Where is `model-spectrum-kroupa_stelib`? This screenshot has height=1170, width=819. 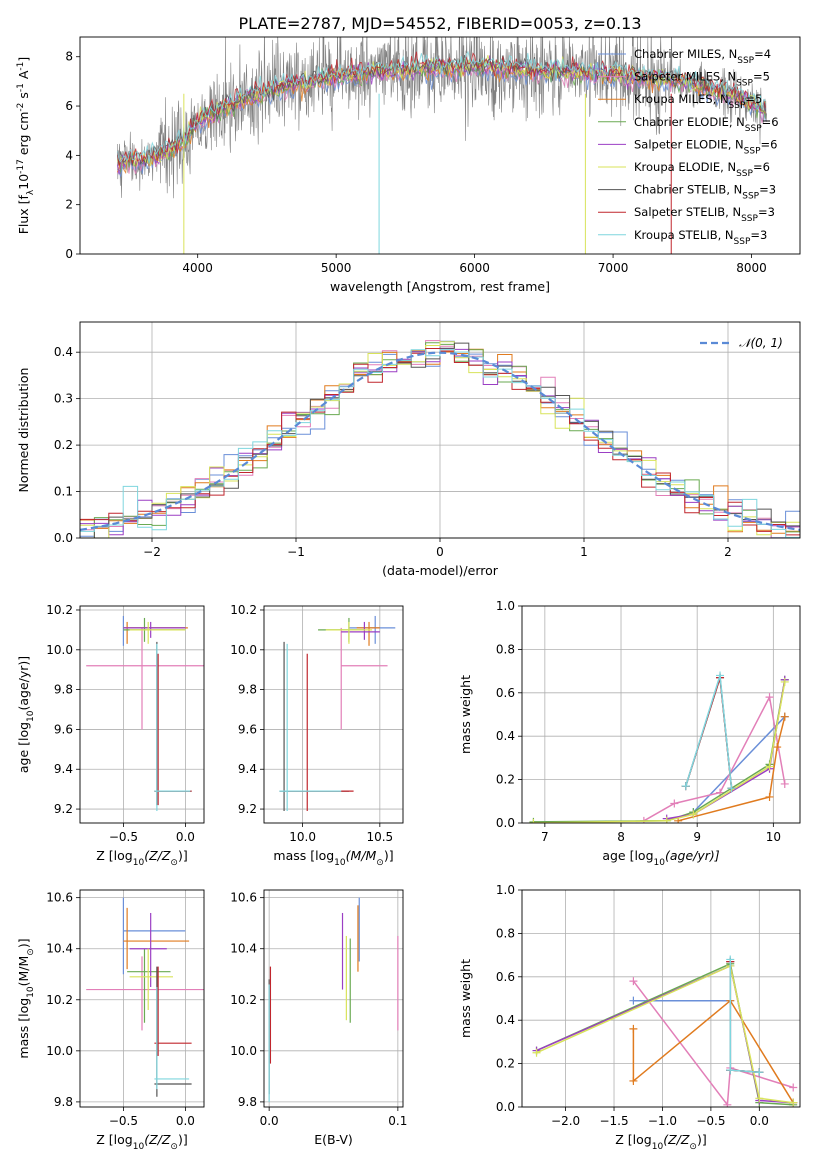 model-spectrum-kroupa_stelib is located at coordinates (441, 107).